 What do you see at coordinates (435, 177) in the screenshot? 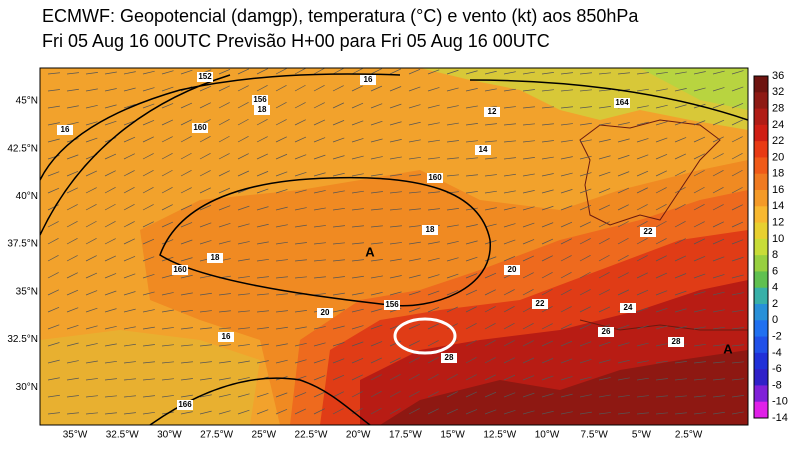
I see `contour-label: 160` at bounding box center [435, 177].